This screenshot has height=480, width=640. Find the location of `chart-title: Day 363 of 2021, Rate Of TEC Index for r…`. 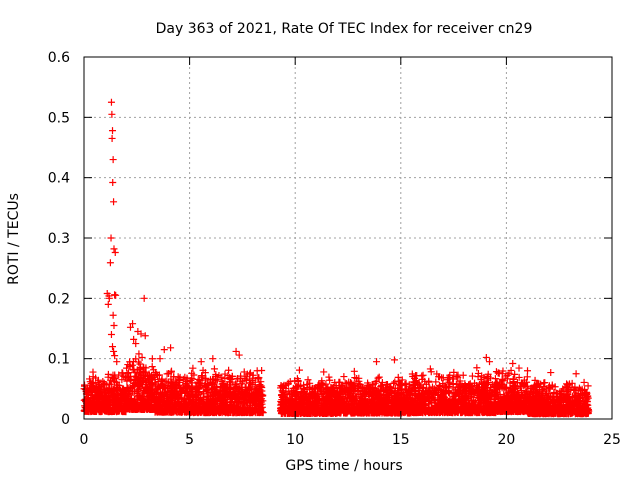

chart-title: Day 363 of 2021, Rate Of TEC Index for r… is located at coordinates (344, 29).